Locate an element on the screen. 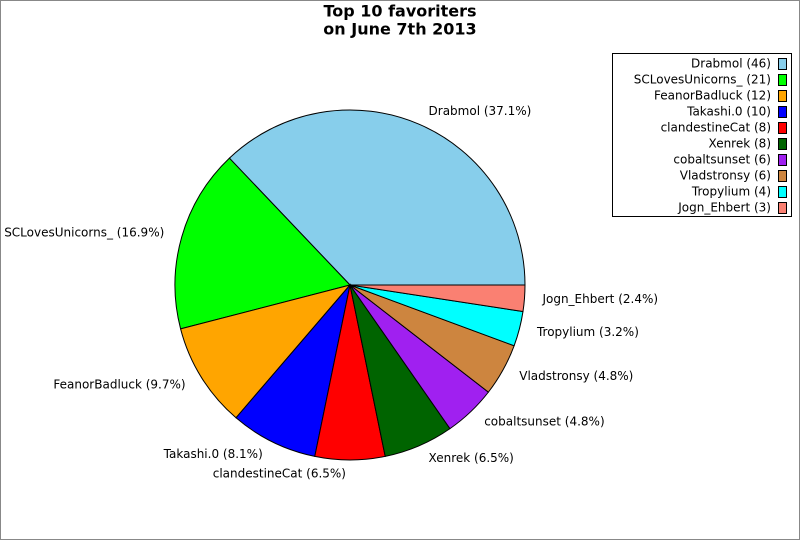 Image resolution: width=800 pixels, height=540 pixels. slice-label: SCLovesUnicorns_ (16.9%) is located at coordinates (84, 233).